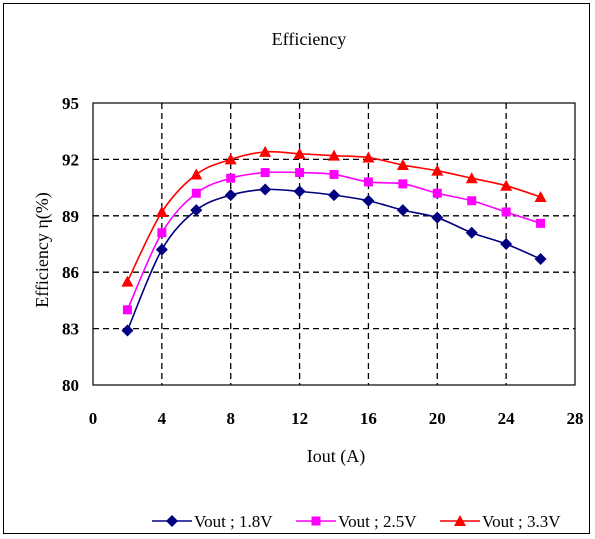 The height and width of the screenshot is (539, 595). What do you see at coordinates (70, 385) in the screenshot?
I see `y-tick-label: 80` at bounding box center [70, 385].